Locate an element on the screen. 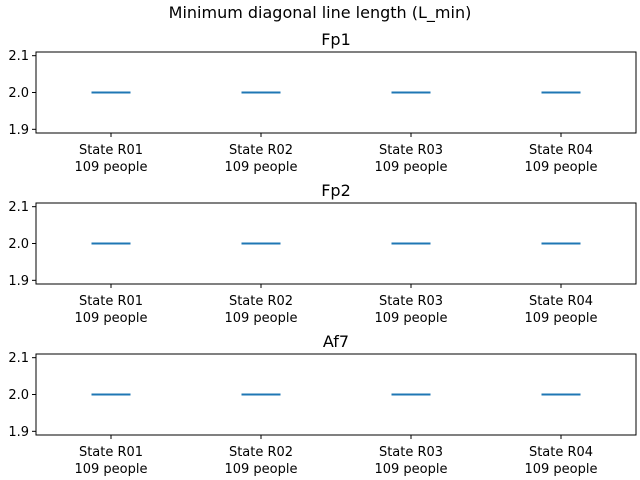 The width and height of the screenshot is (640, 480). subplot-title: Af7 is located at coordinates (336, 341).